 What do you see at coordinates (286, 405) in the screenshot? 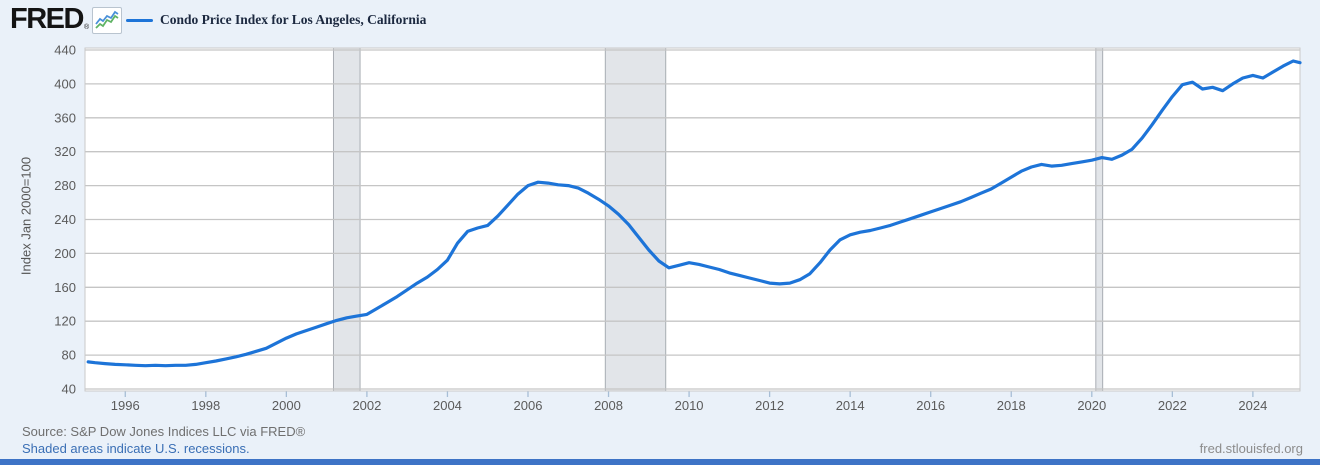
I see `x-tick-label: 2000` at bounding box center [286, 405].